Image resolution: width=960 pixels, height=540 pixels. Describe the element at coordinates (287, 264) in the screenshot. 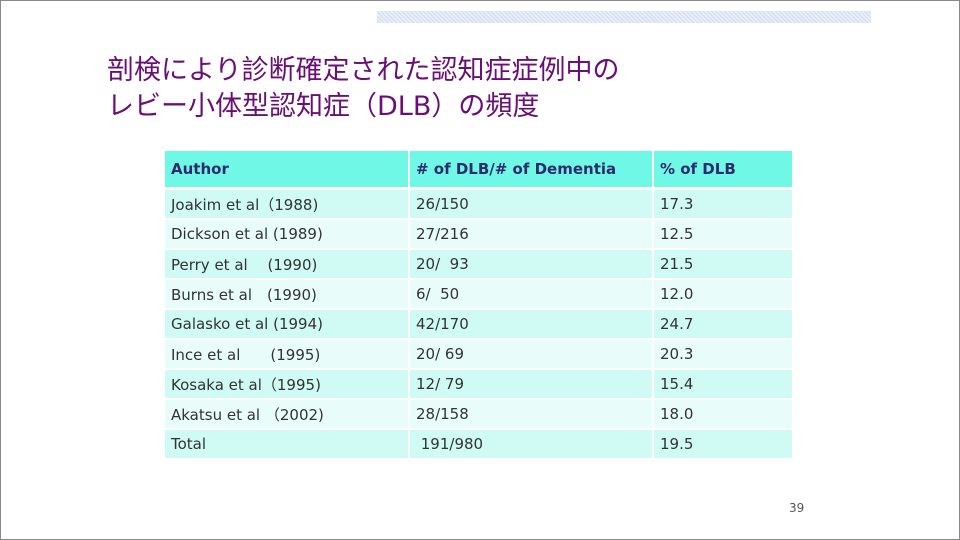

I see `cell-author: Perry et al (1990)` at that location.